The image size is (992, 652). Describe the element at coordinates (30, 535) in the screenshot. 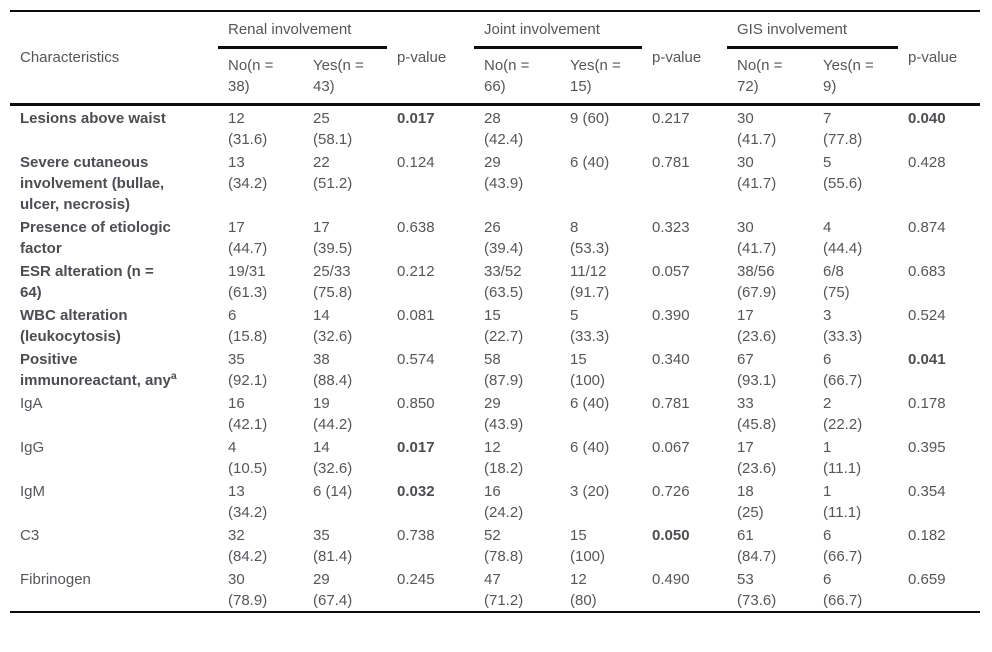

I see `row-label: C3` at that location.